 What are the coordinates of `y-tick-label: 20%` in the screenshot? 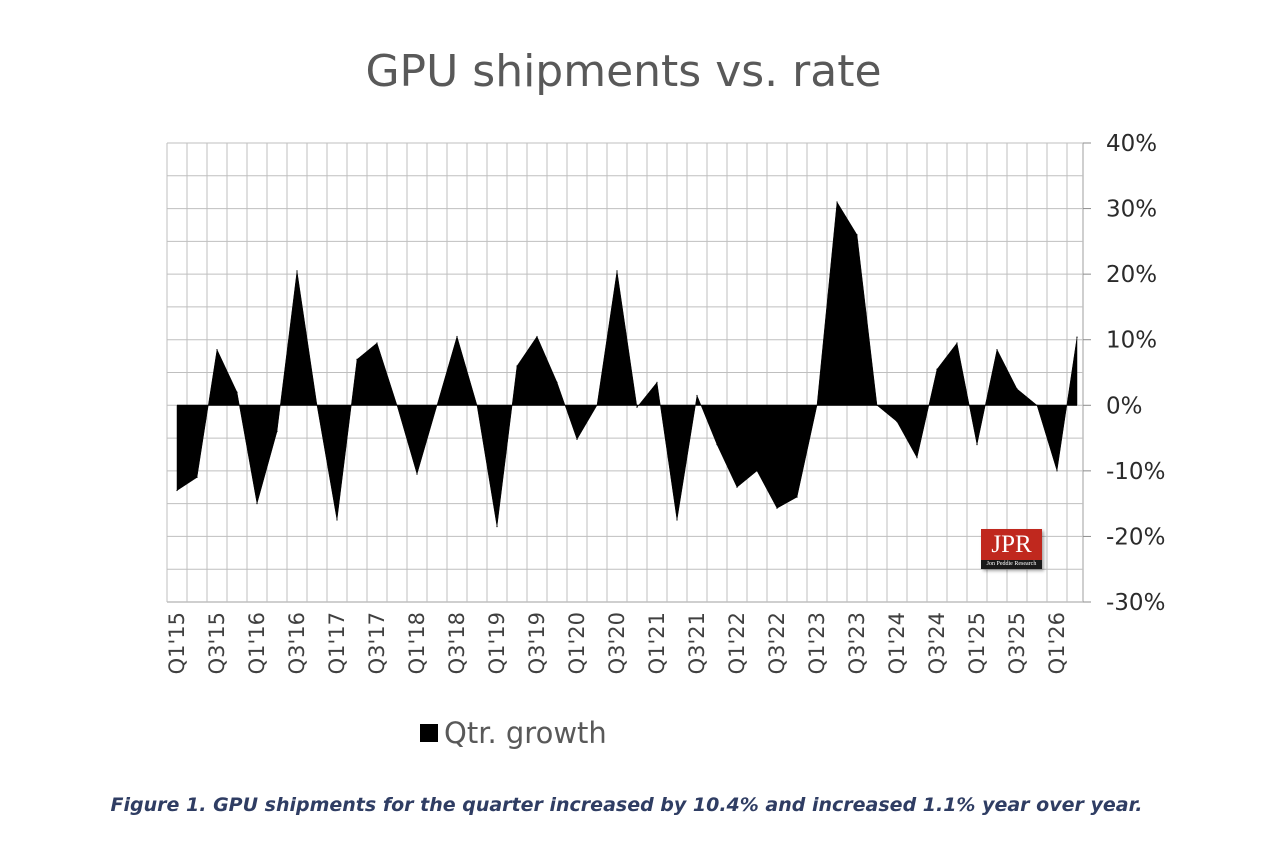 It's located at (1131, 275).